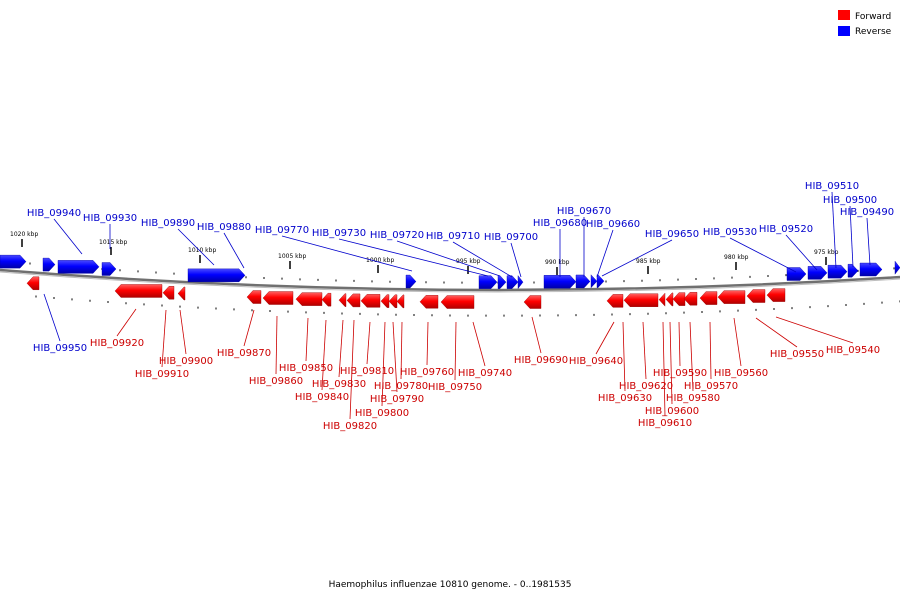 Image resolution: width=900 pixels, height=600 pixels. I want to click on gene-label: HIB_09560, so click(741, 373).